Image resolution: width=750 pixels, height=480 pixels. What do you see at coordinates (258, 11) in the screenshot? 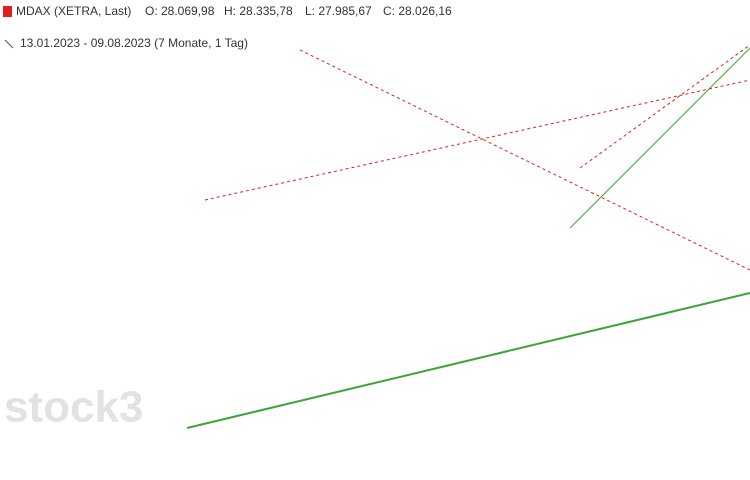
I see `ohlc-label: H: 28.335,78` at bounding box center [258, 11].